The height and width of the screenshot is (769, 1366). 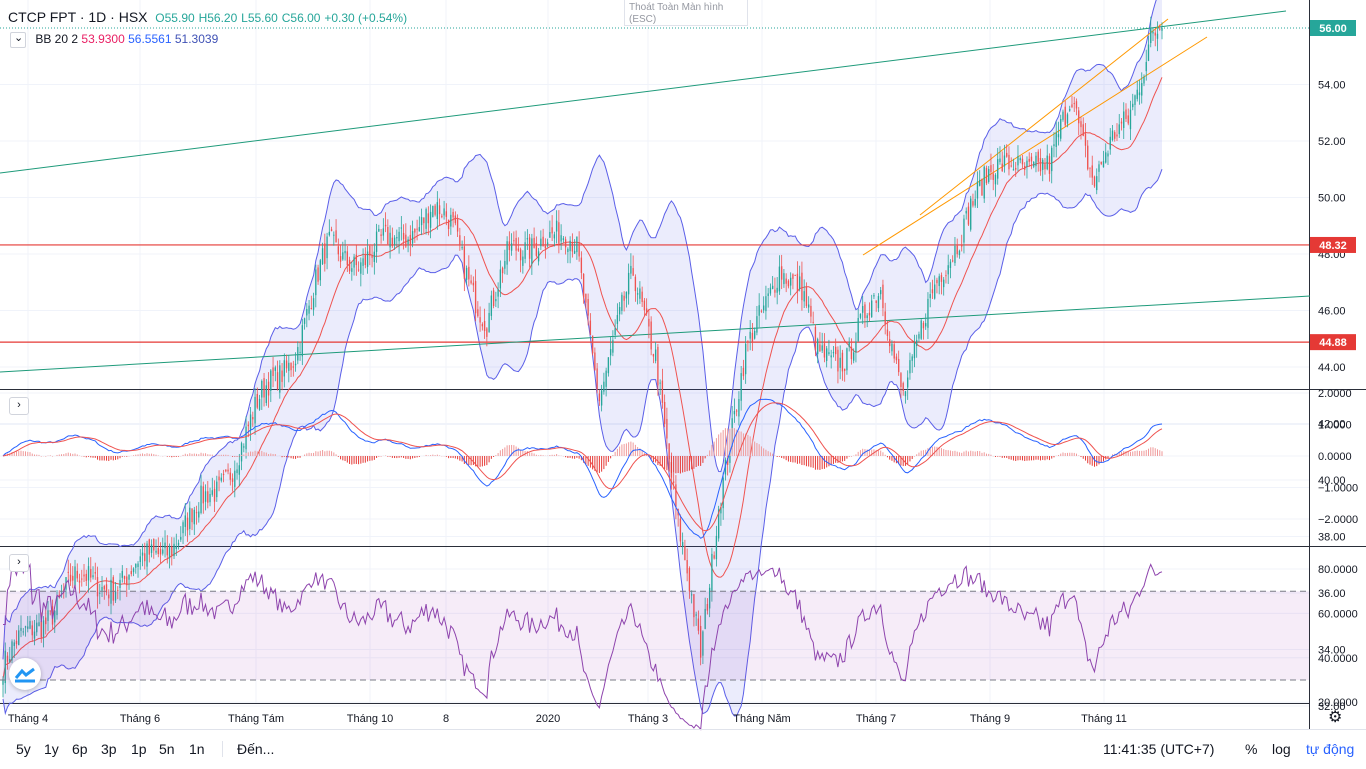 What do you see at coordinates (114, 40) in the screenshot?
I see `bb-legend: ⌄ BB 20 2 53.9300 56.5561 51.3039` at bounding box center [114, 40].